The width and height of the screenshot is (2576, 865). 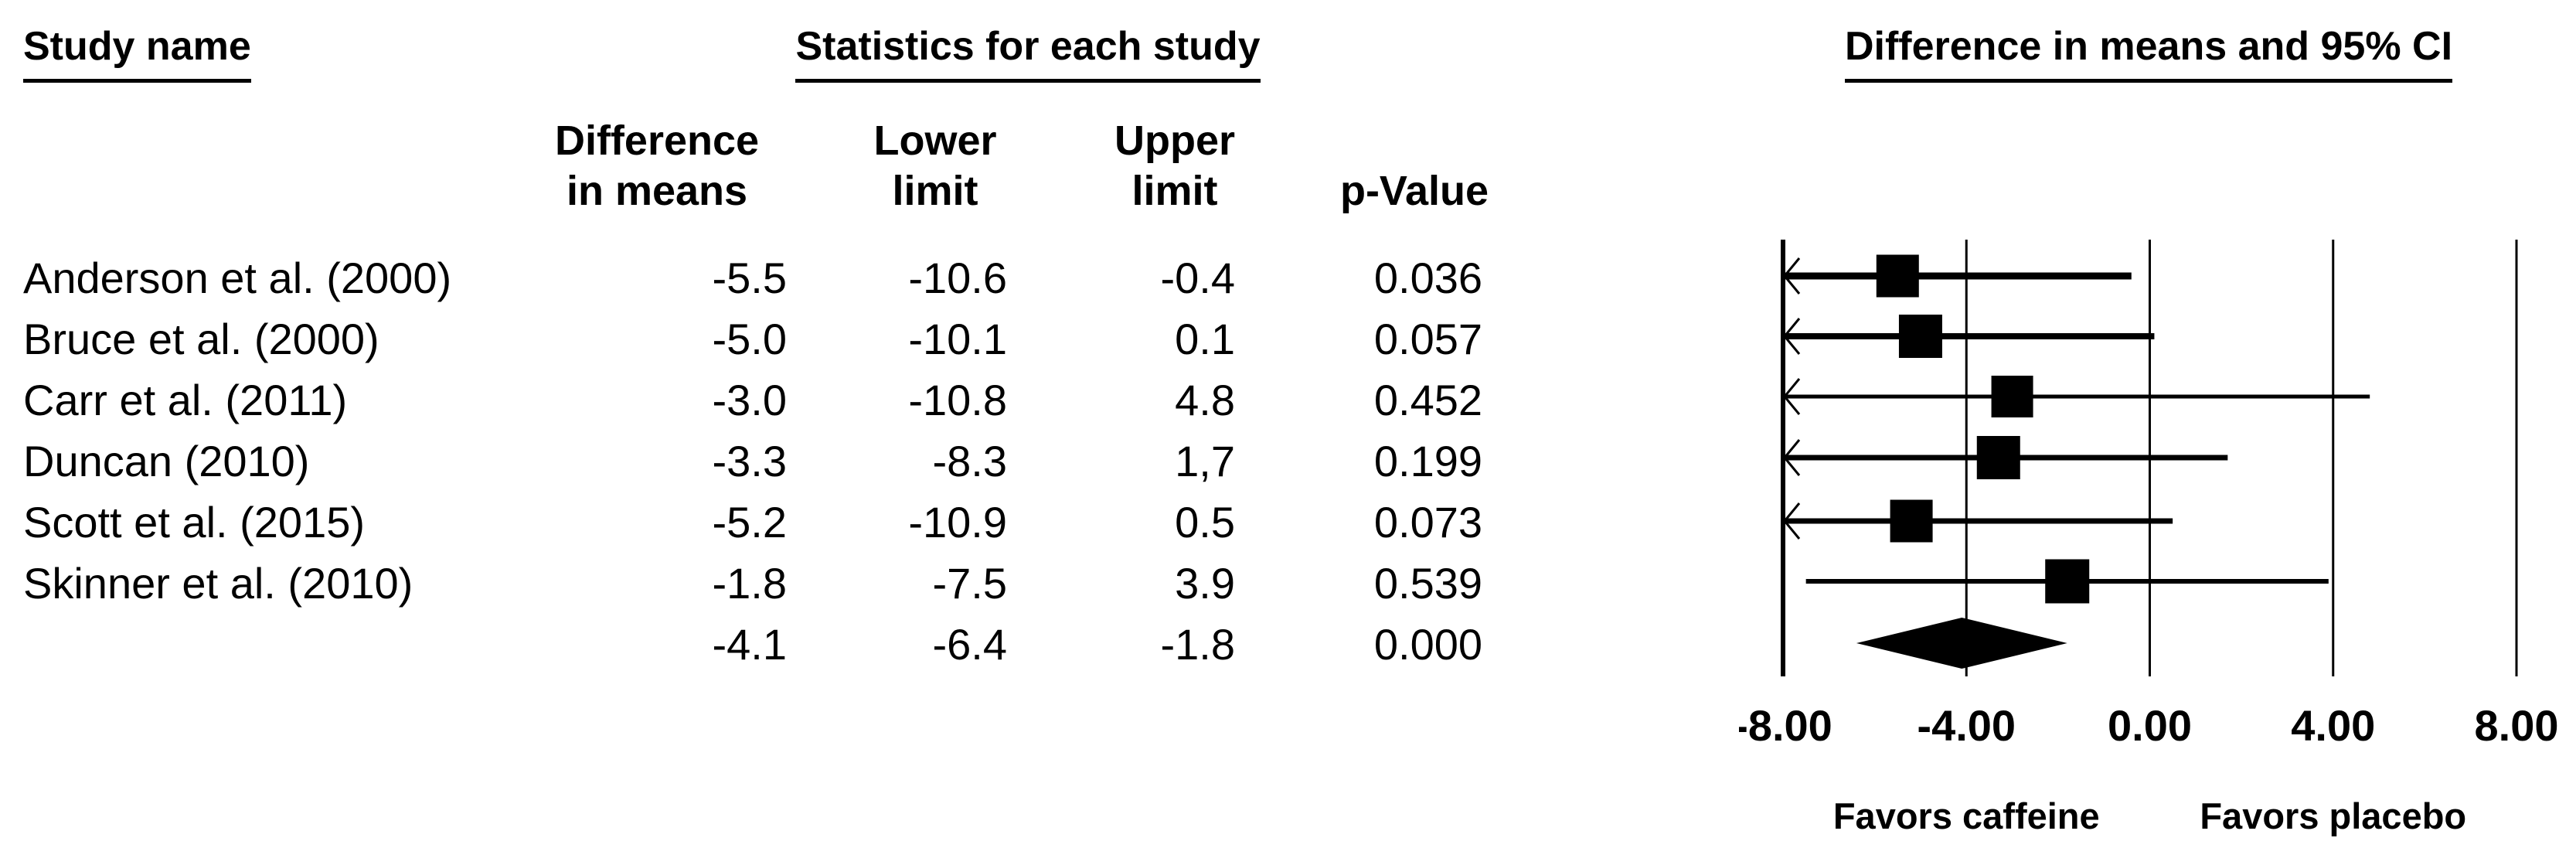 I want to click on x-tick-label: 0.00, so click(x=2150, y=725).